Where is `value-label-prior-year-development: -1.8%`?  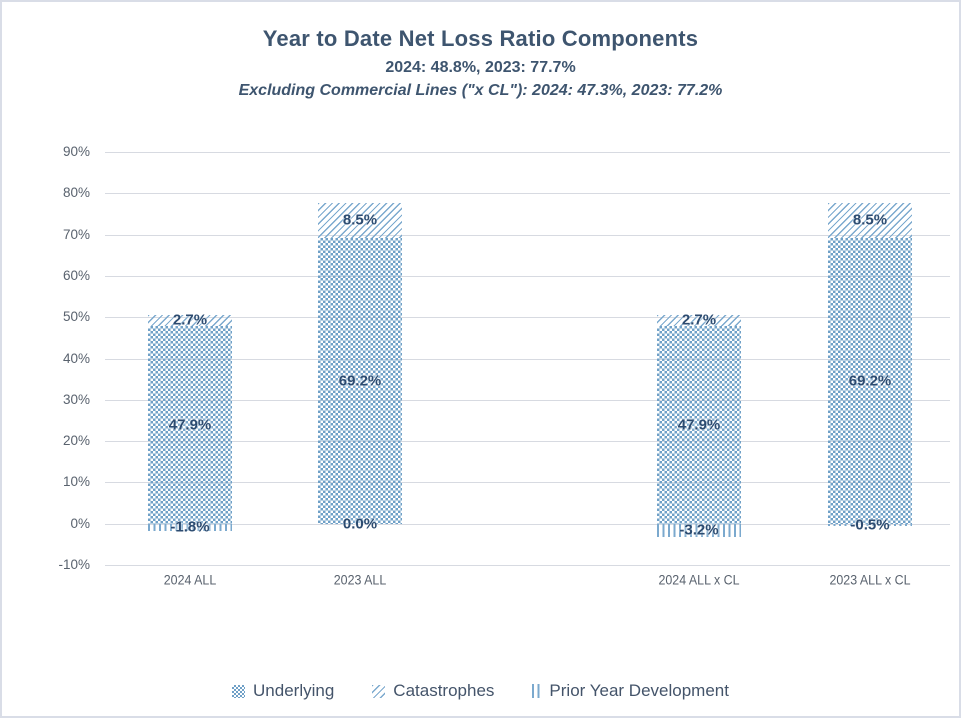
value-label-prior-year-development: -1.8% is located at coordinates (190, 527).